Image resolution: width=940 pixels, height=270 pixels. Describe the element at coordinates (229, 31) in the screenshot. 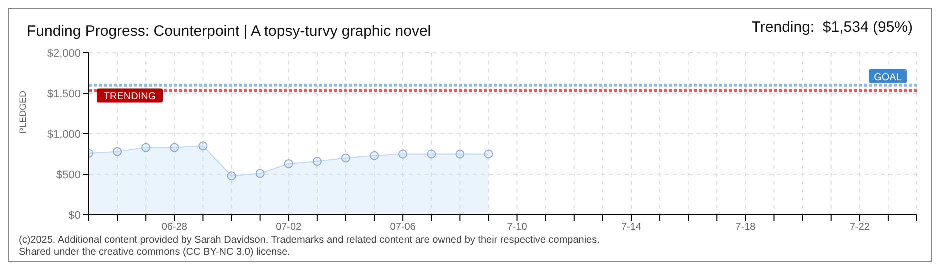

I see `chart-title: Funding Progress: Counterpoint | A topsy-turvy graphic novel` at that location.